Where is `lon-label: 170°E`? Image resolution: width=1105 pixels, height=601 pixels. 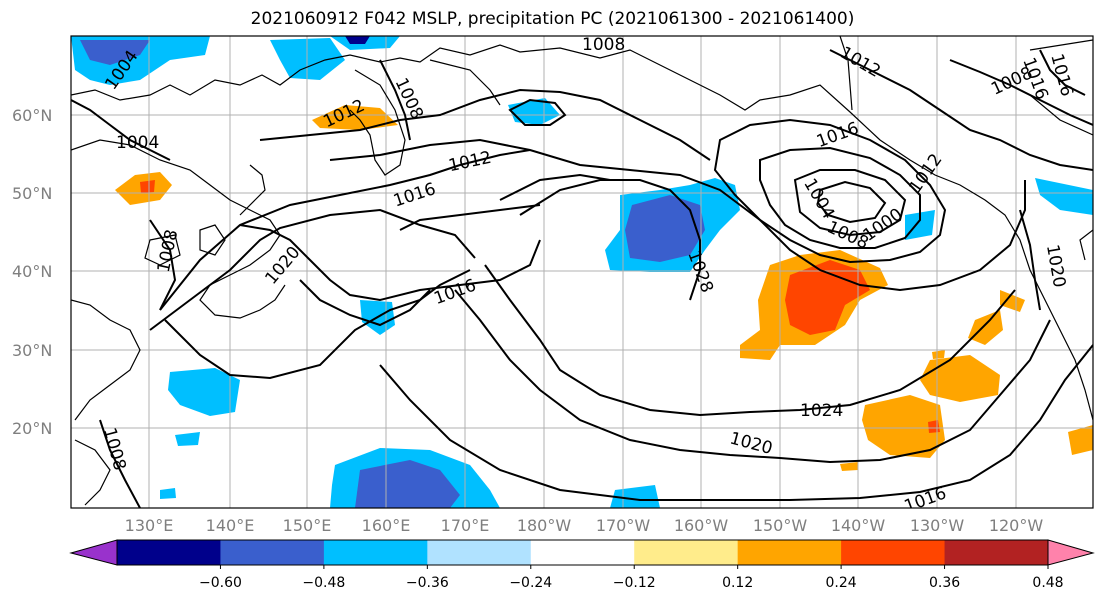 lon-label: 170°E is located at coordinates (465, 525).